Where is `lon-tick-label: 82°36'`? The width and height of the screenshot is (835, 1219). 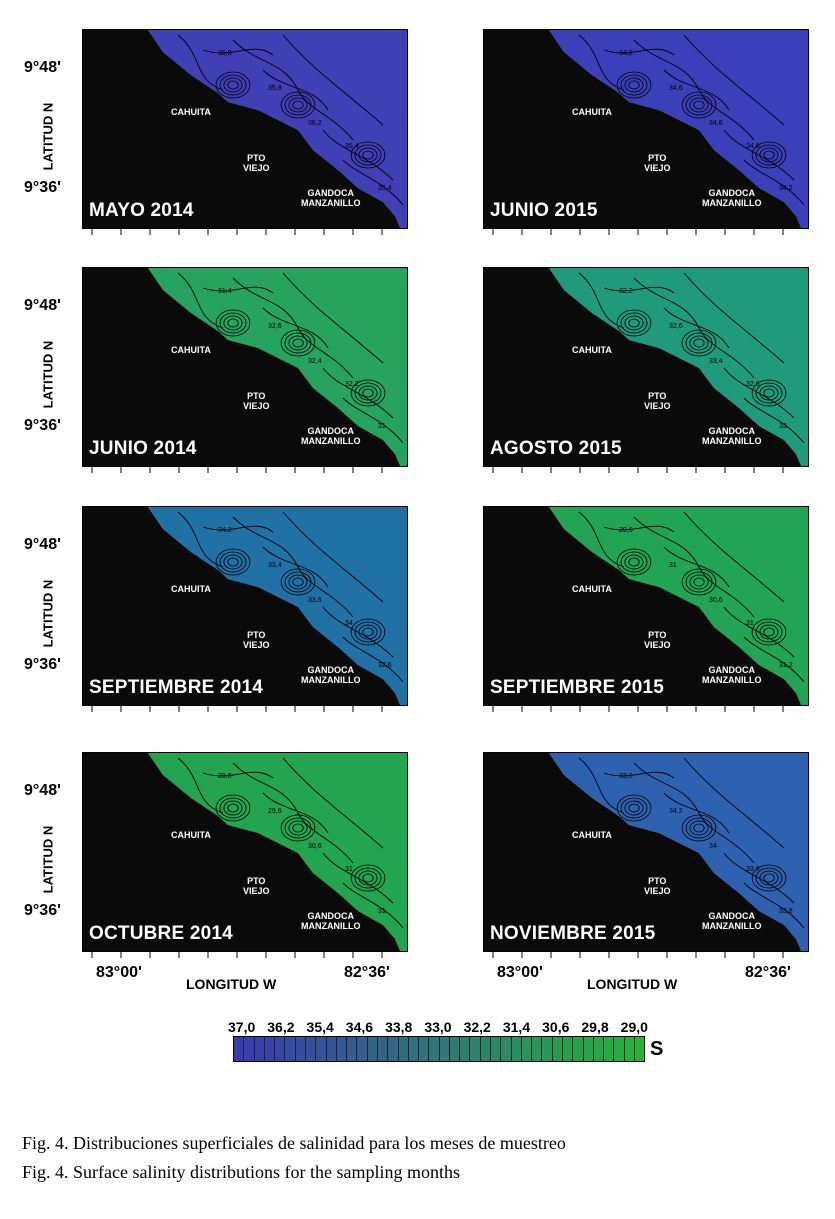
lon-tick-label: 82°36' is located at coordinates (367, 972).